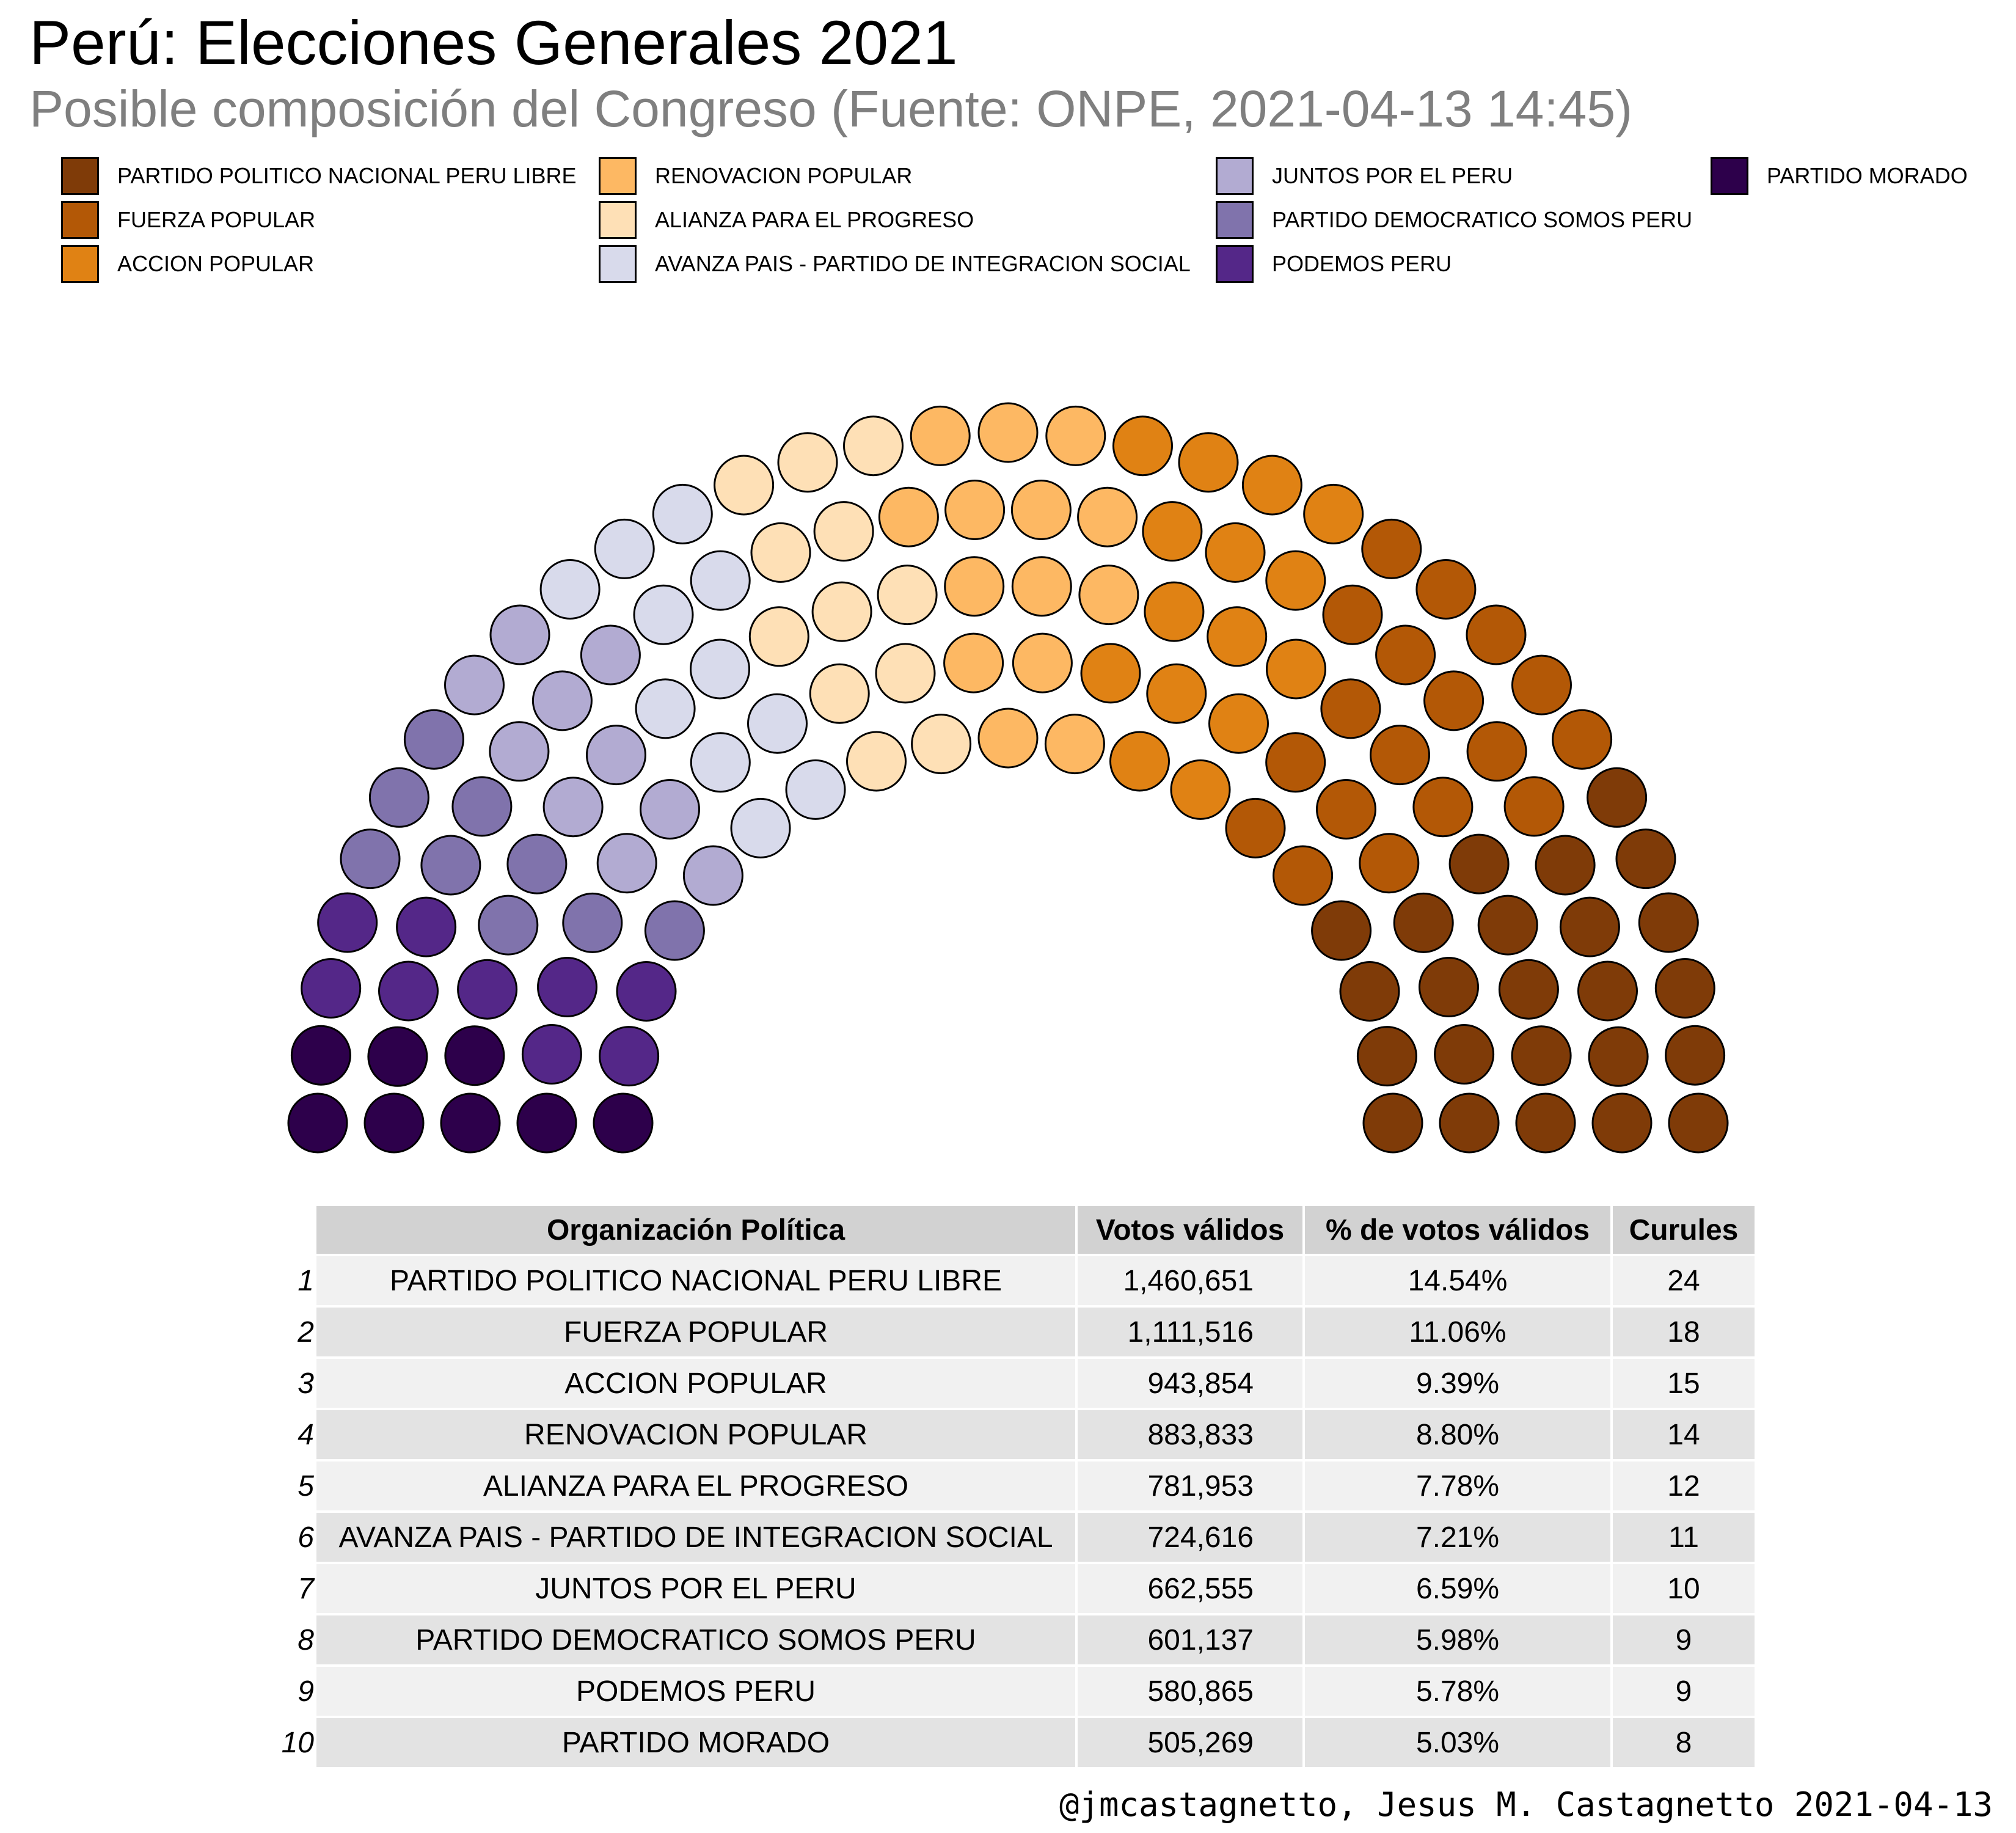 The width and height of the screenshot is (2016, 1833). Describe the element at coordinates (306, 1588) in the screenshot. I see `row-index: 7` at that location.